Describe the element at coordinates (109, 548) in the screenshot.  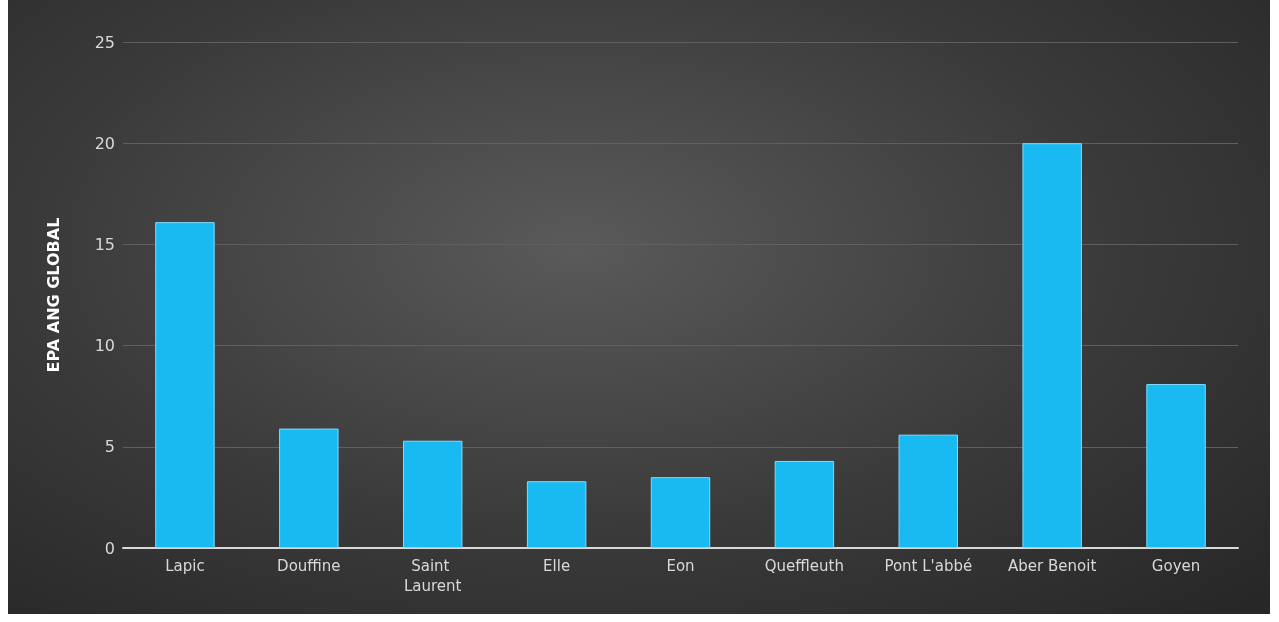
I see `y-tick-label: 0` at that location.